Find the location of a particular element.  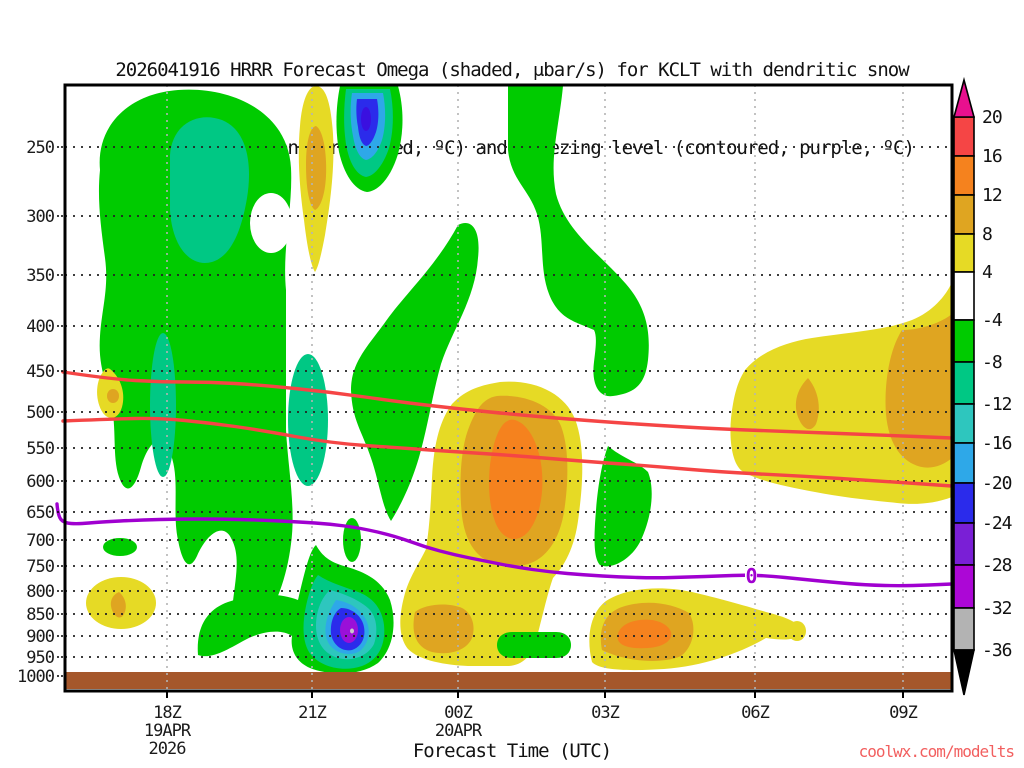

colorbar-label--12: -12 is located at coordinates (997, 404).